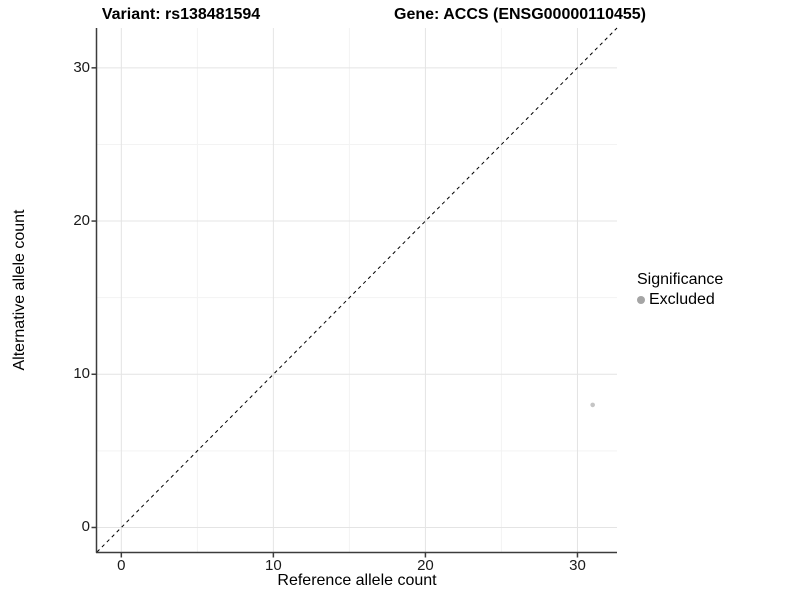 The image size is (800, 600). What do you see at coordinates (85, 527) in the screenshot?
I see `y-tick-label: 0` at bounding box center [85, 527].